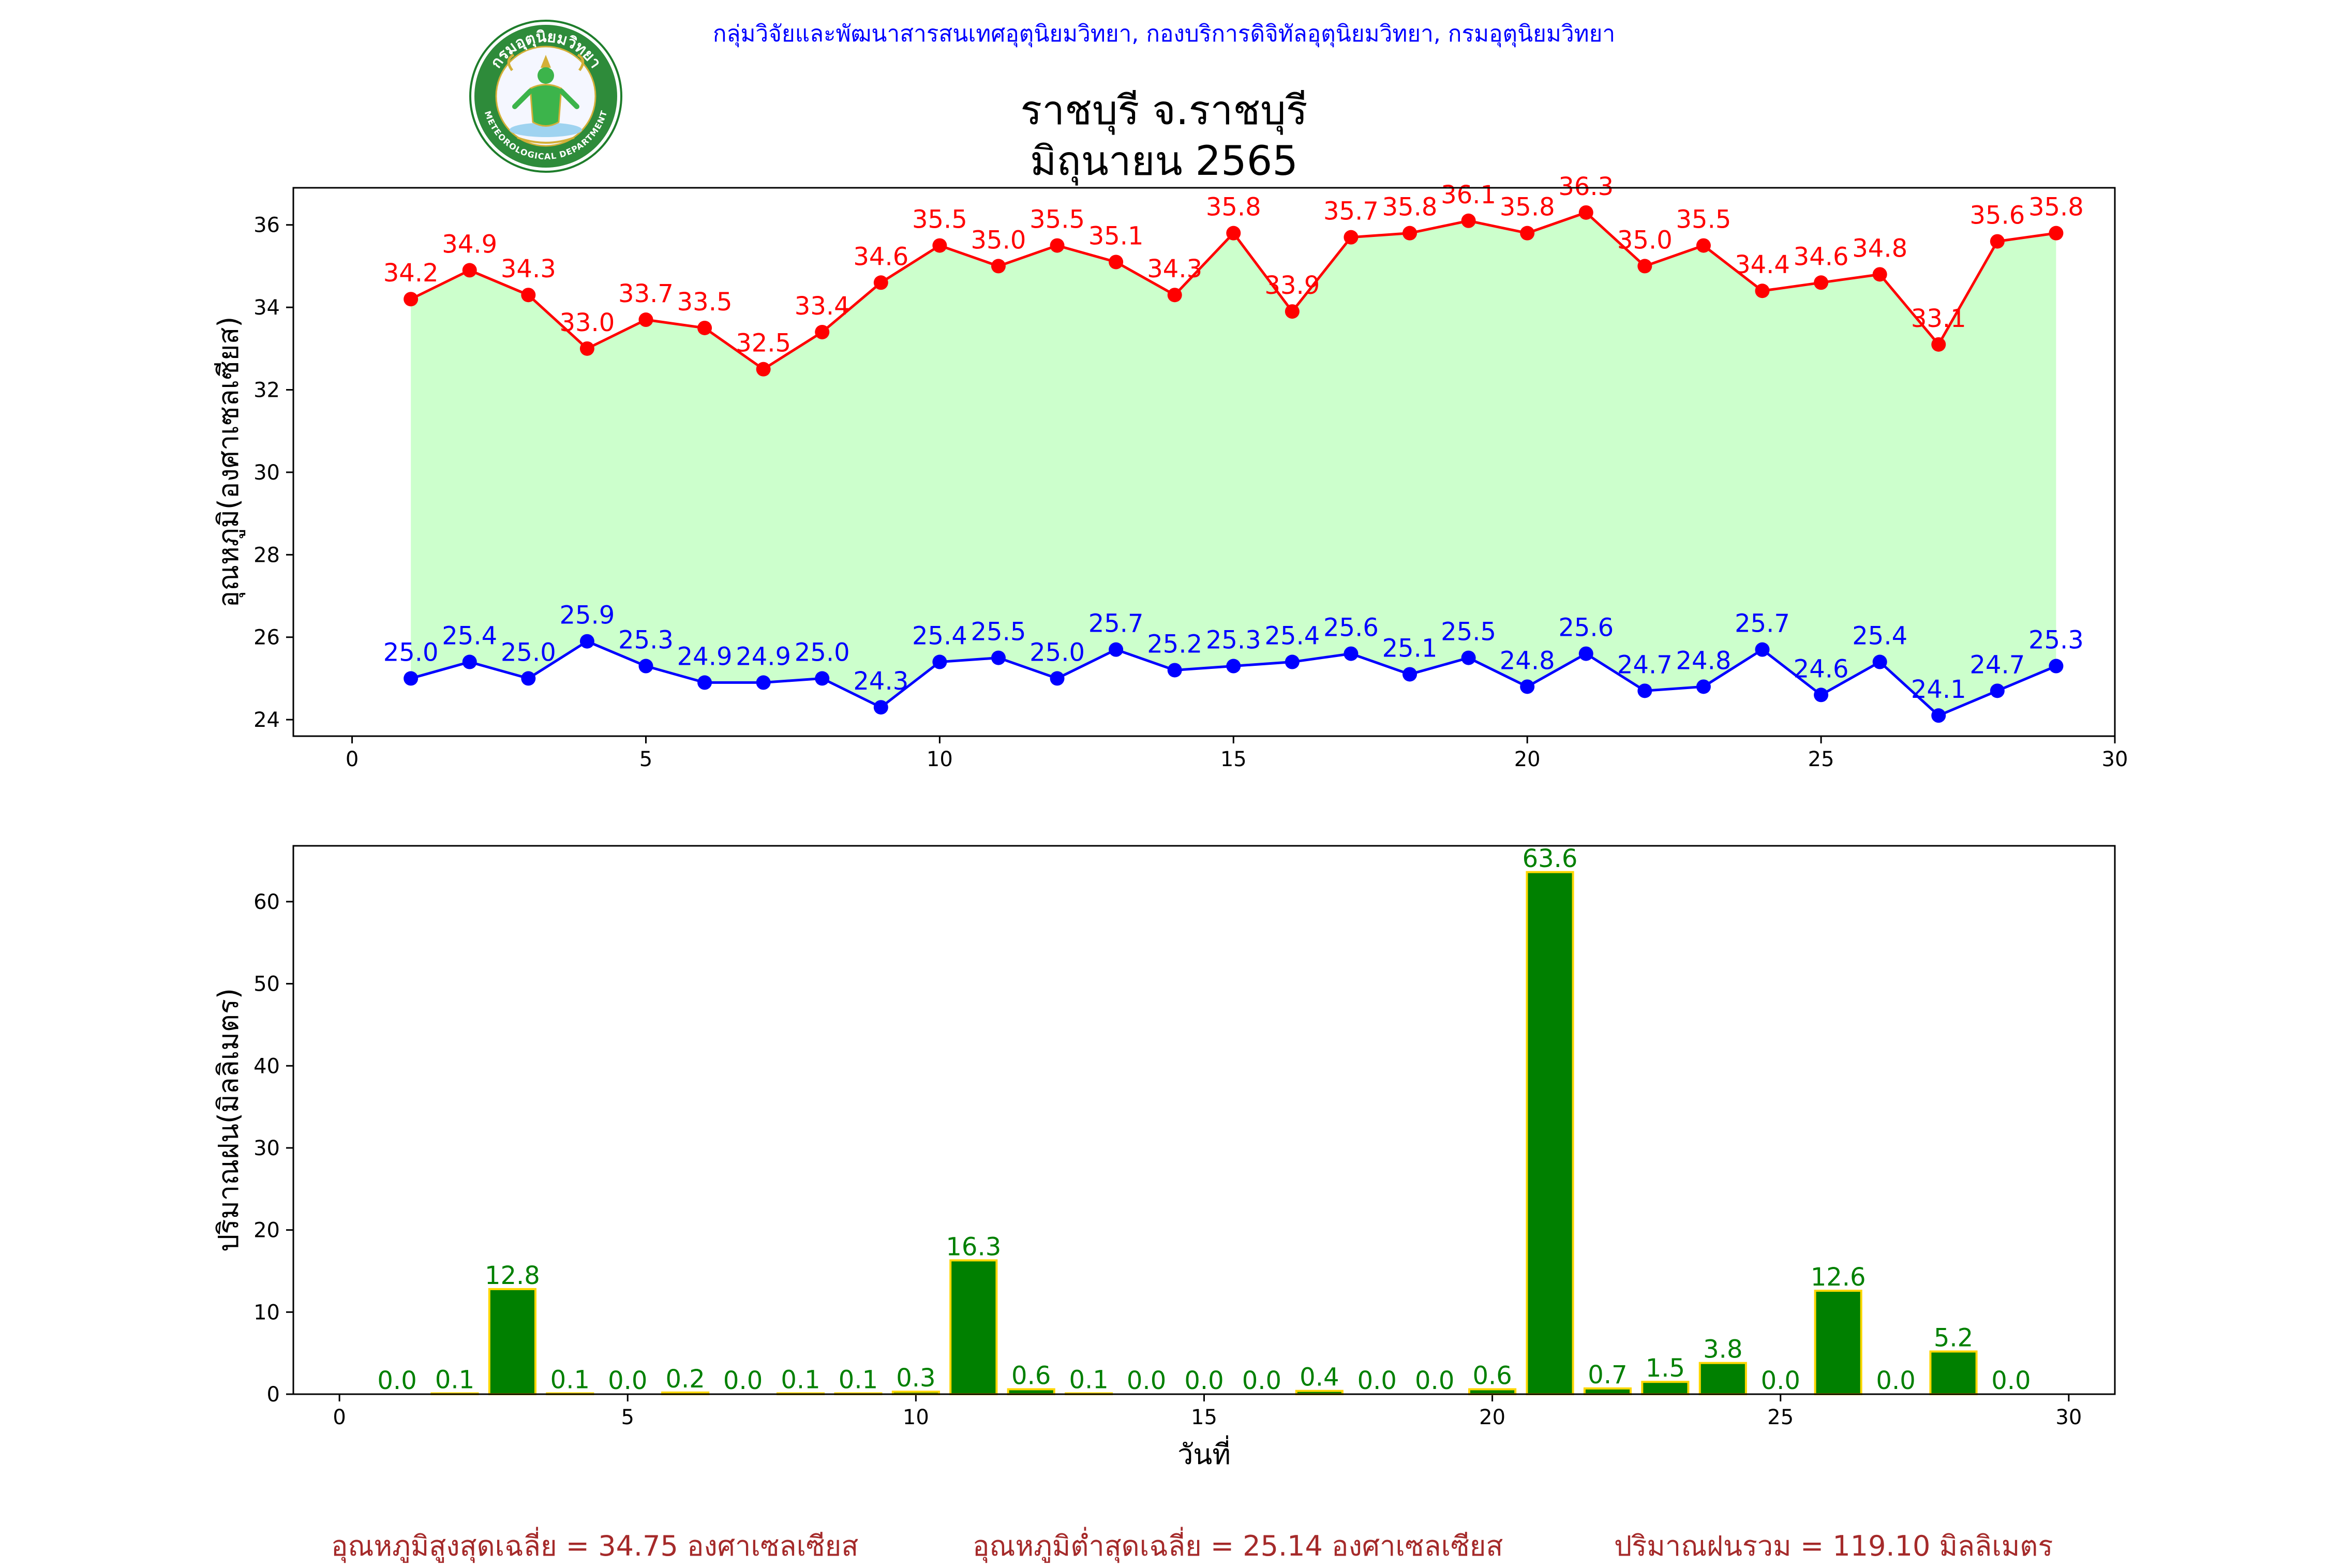 This screenshot has width=2328, height=1568. Describe the element at coordinates (1665, 1368) in the screenshot. I see `rain-data-label: 1.5` at that location.